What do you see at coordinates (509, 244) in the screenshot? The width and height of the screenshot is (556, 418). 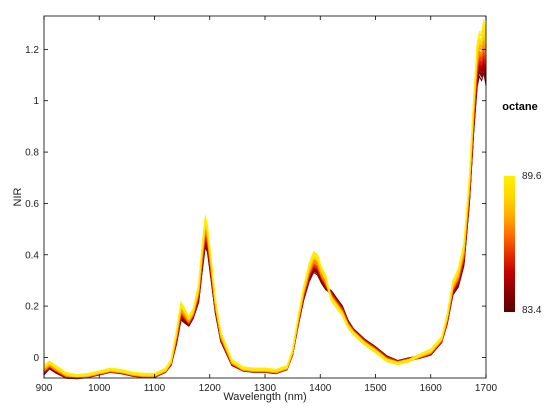 I see `colorbar-gradient` at bounding box center [509, 244].